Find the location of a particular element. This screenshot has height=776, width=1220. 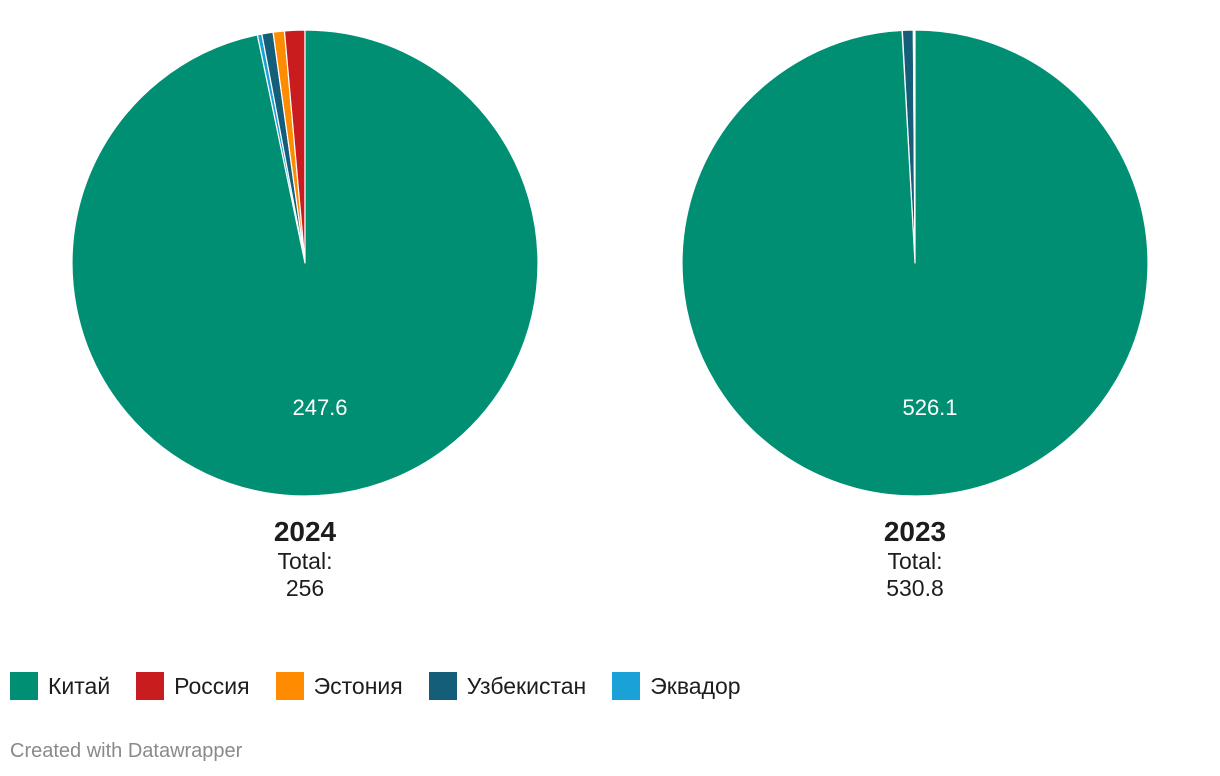

legend-label-estonia: Эстония is located at coordinates (358, 685).